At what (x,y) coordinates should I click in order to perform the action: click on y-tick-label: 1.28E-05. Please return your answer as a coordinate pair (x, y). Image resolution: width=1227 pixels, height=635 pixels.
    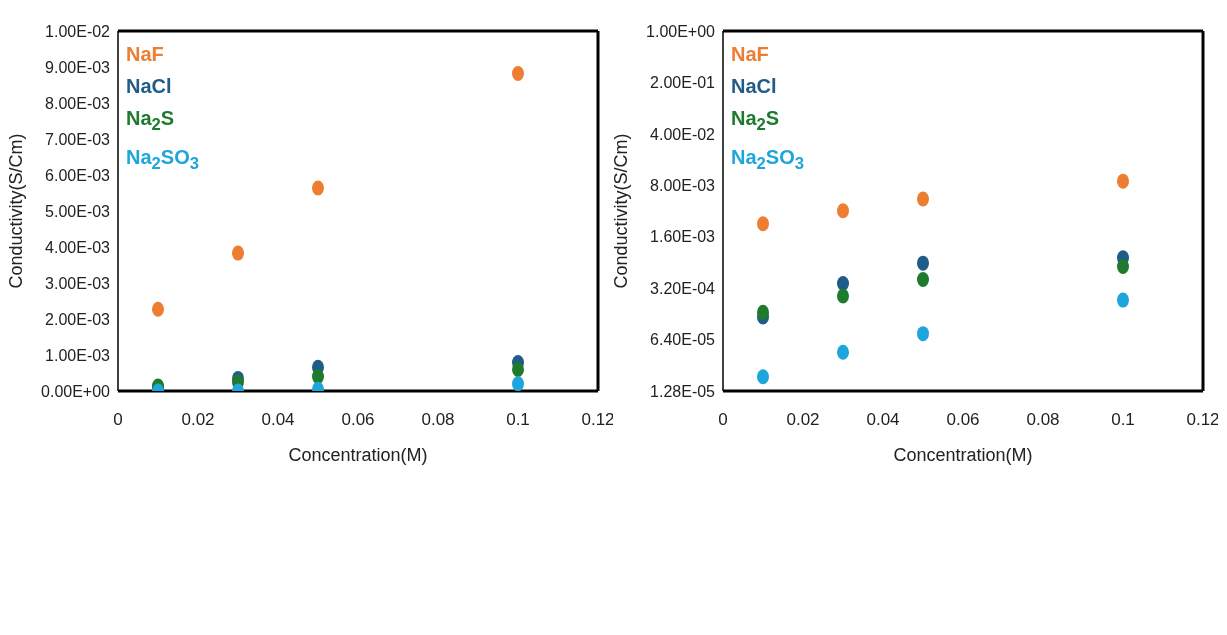
    Looking at the image, I should click on (683, 391).